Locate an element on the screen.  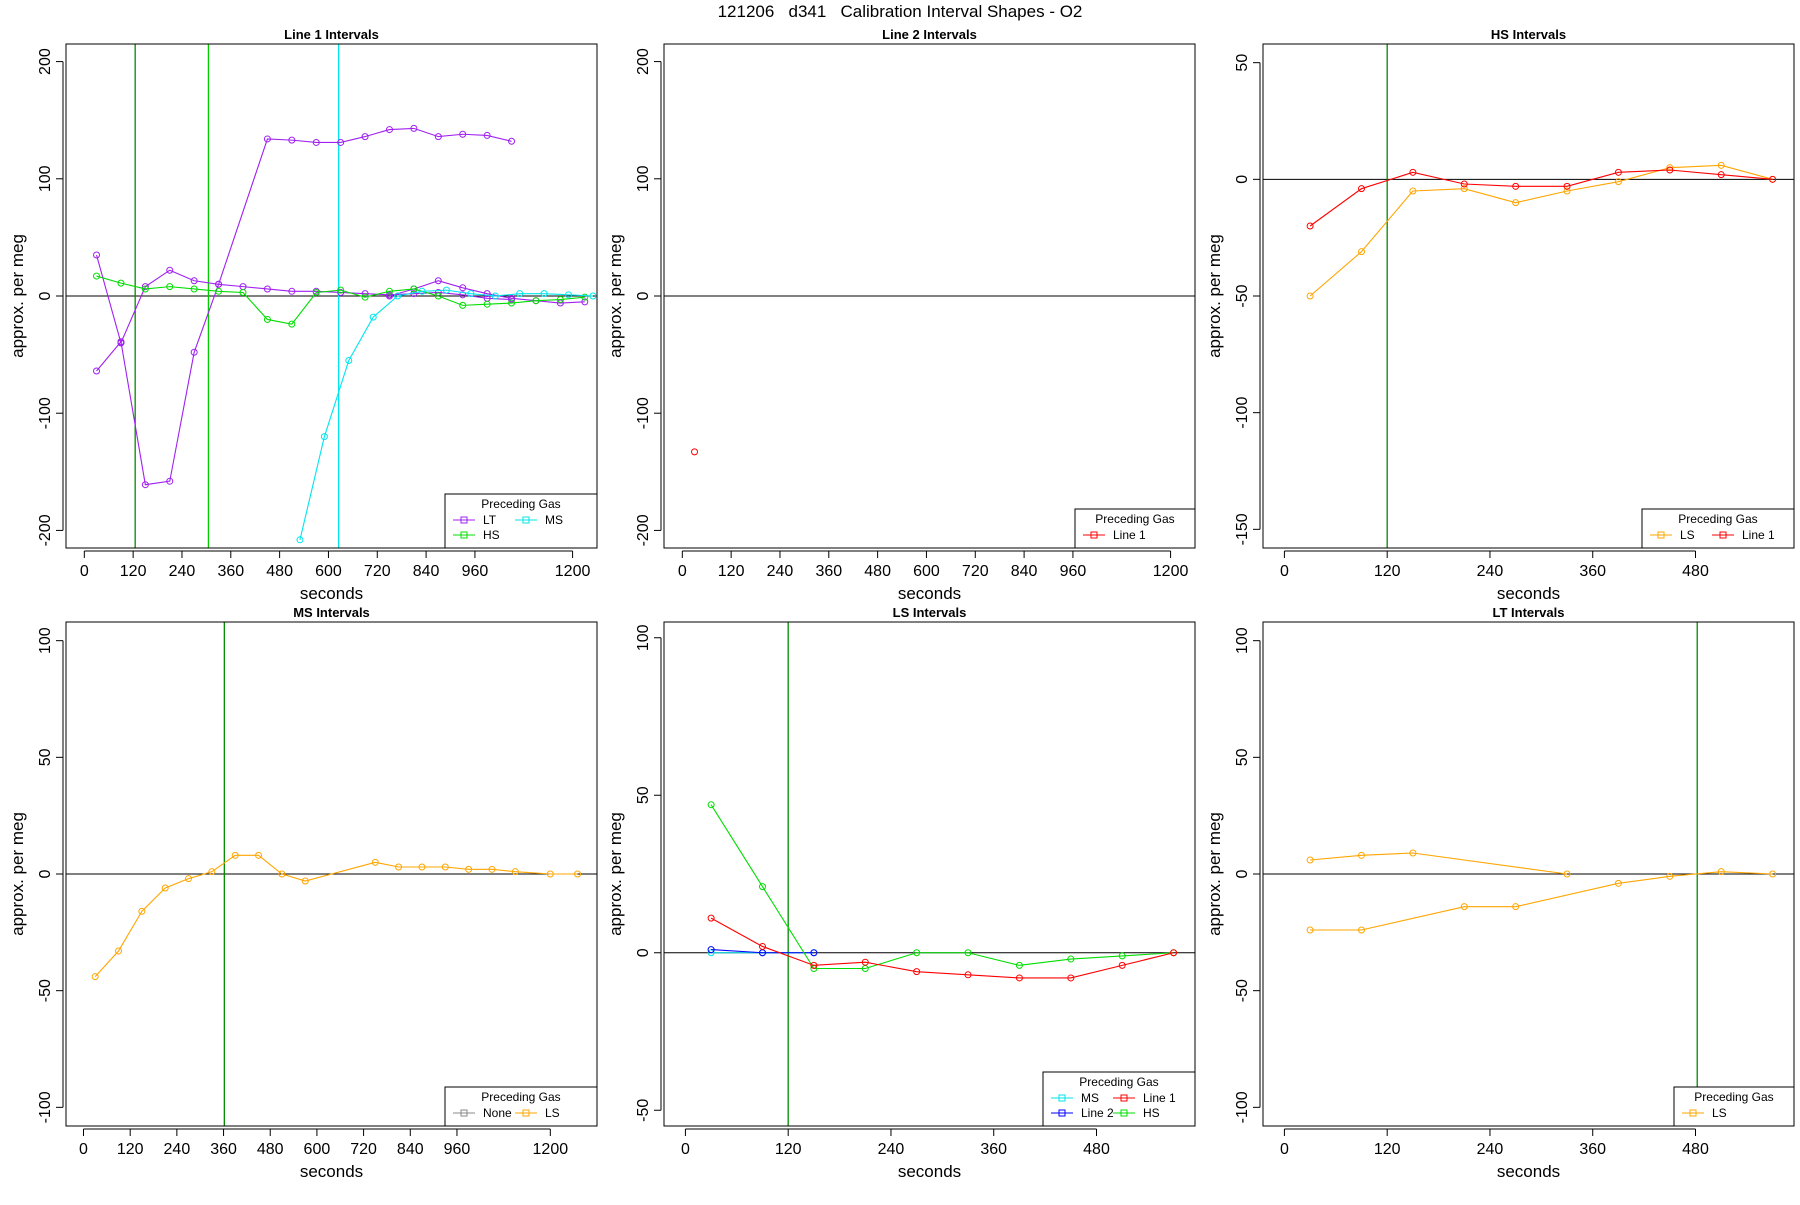
legend-title: Preceding Gas is located at coordinates (1118, 1082).